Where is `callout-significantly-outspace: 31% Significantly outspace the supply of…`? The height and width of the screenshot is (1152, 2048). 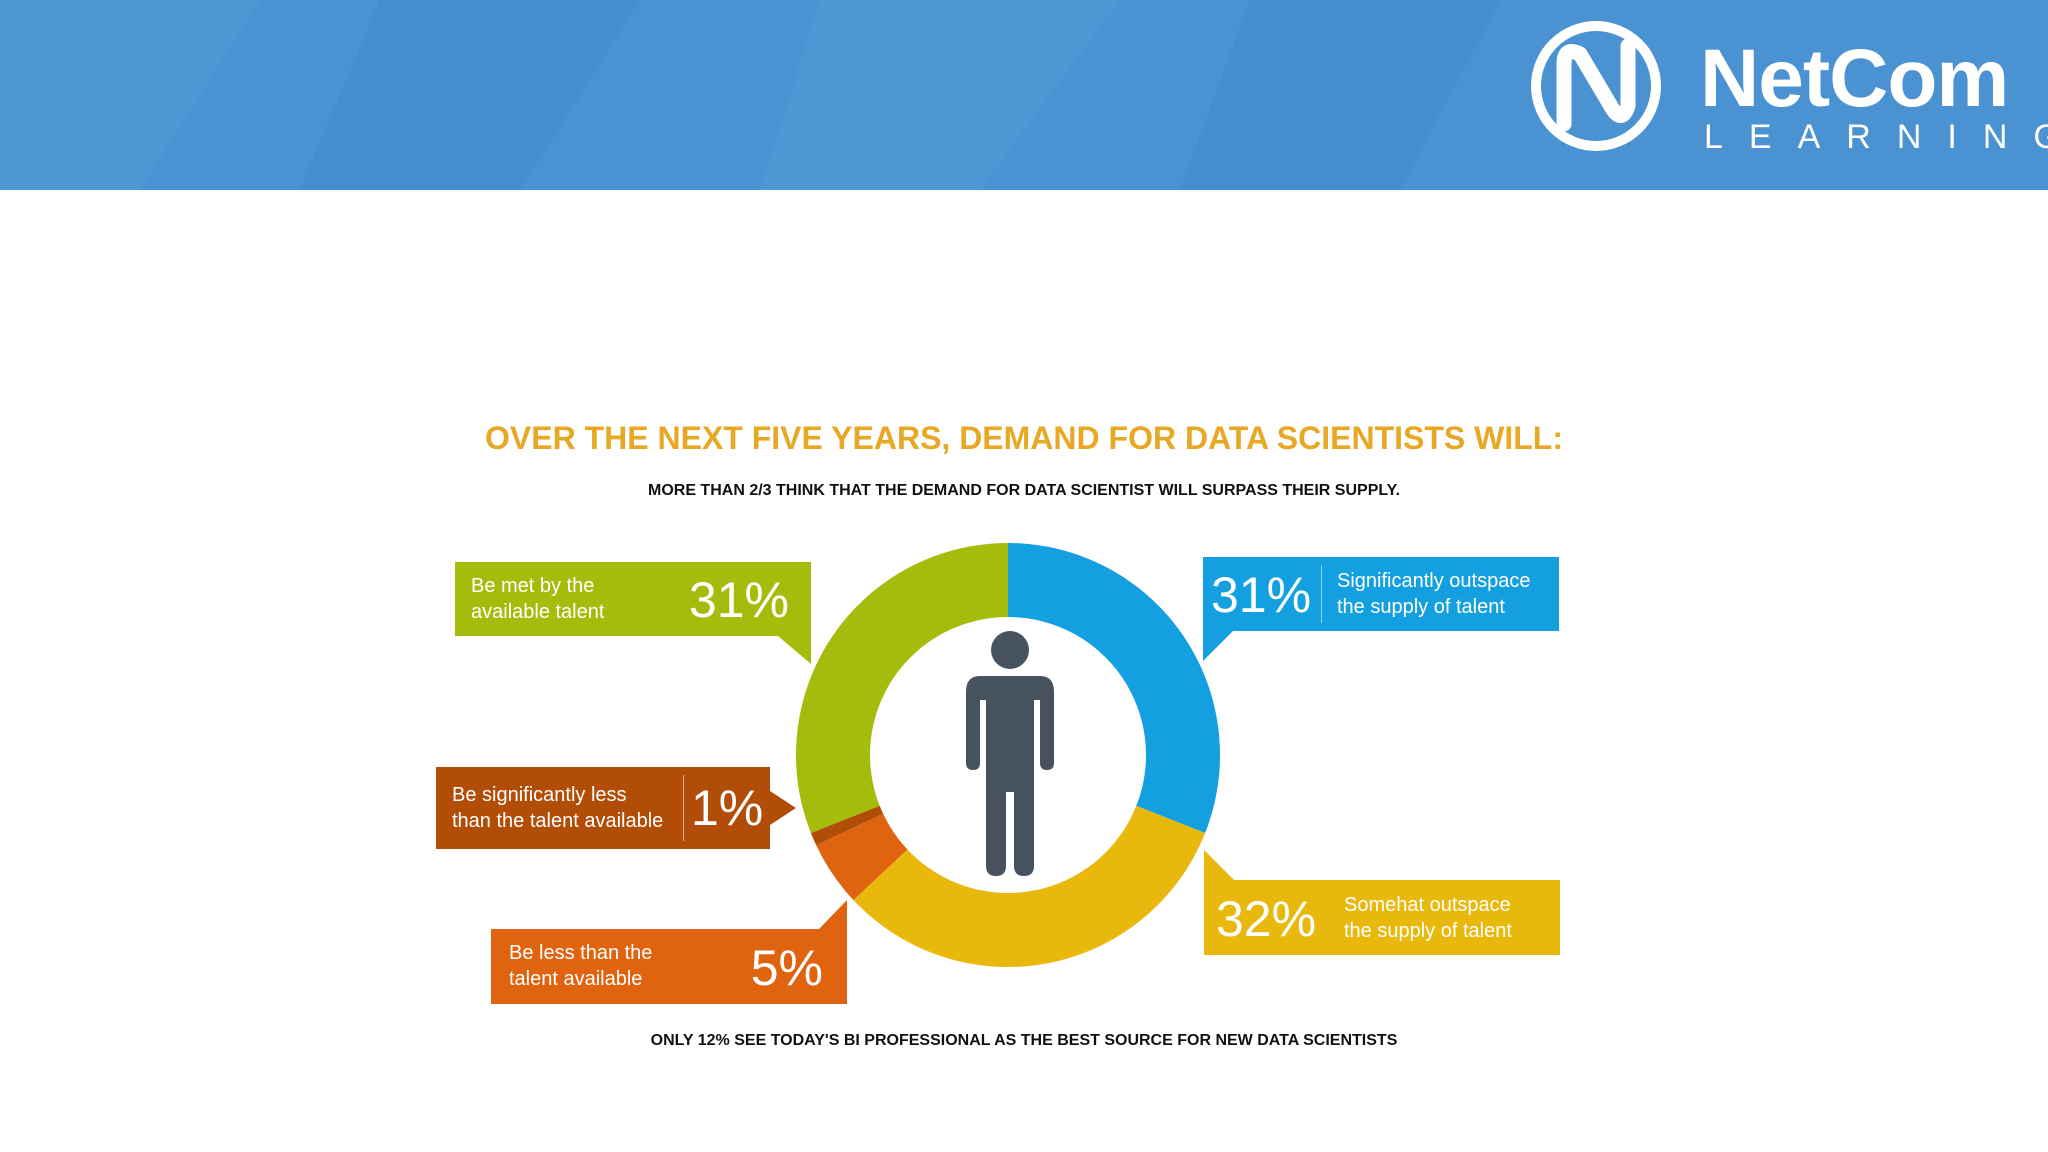 callout-significantly-outspace: 31% Significantly outspace the supply of… is located at coordinates (1381, 594).